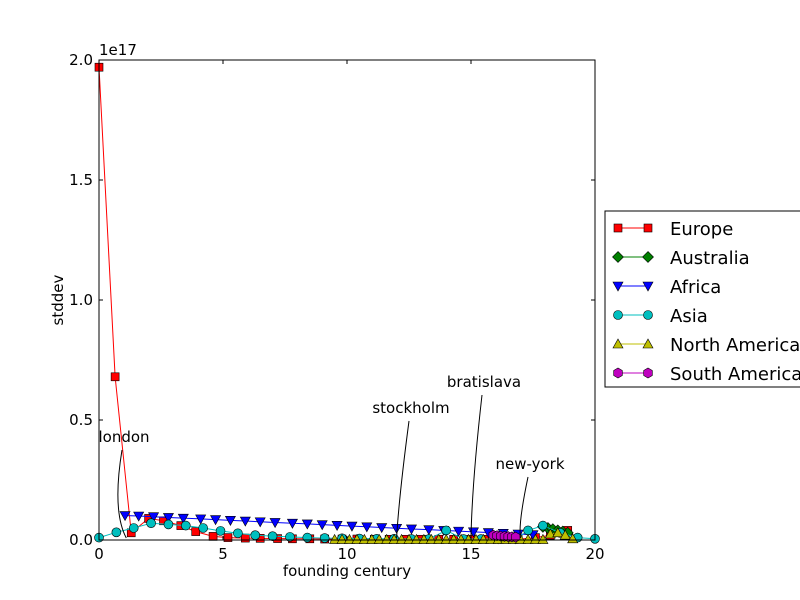 The height and width of the screenshot is (600, 800). What do you see at coordinates (710, 258) in the screenshot?
I see `legend-label: Australia` at bounding box center [710, 258].